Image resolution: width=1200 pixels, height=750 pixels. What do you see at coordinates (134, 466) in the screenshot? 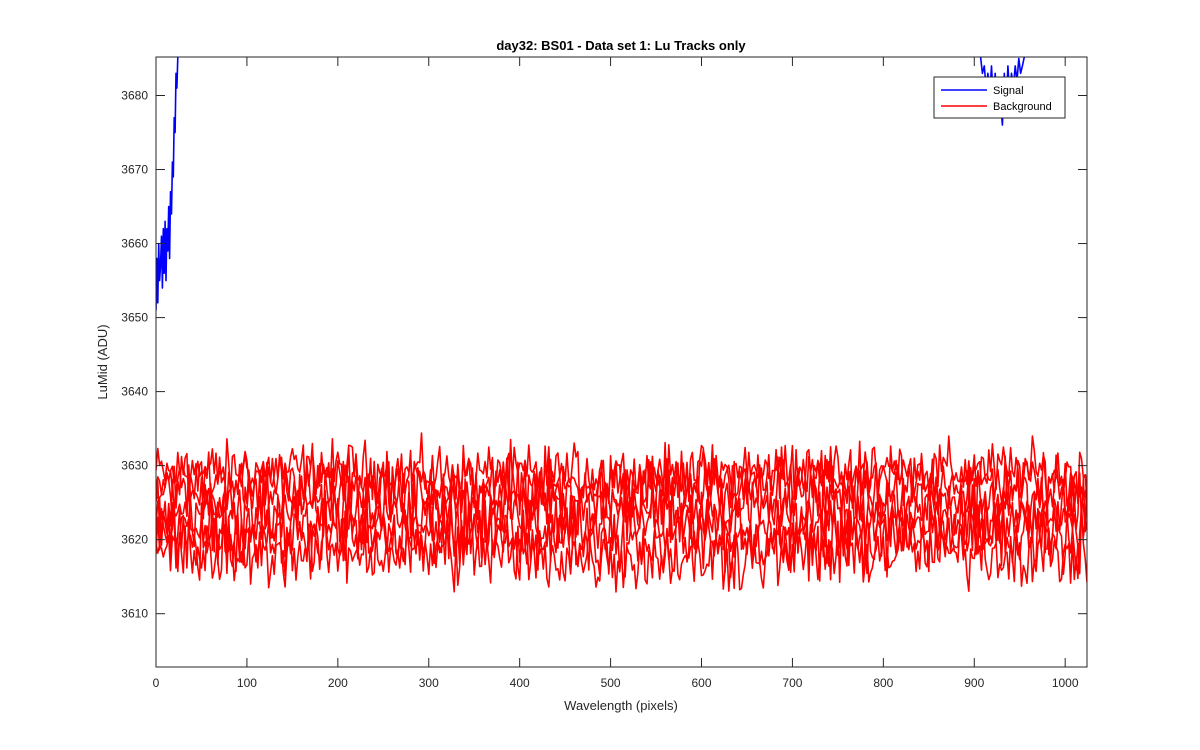
I see `y-tick-label: 3630` at bounding box center [134, 466].